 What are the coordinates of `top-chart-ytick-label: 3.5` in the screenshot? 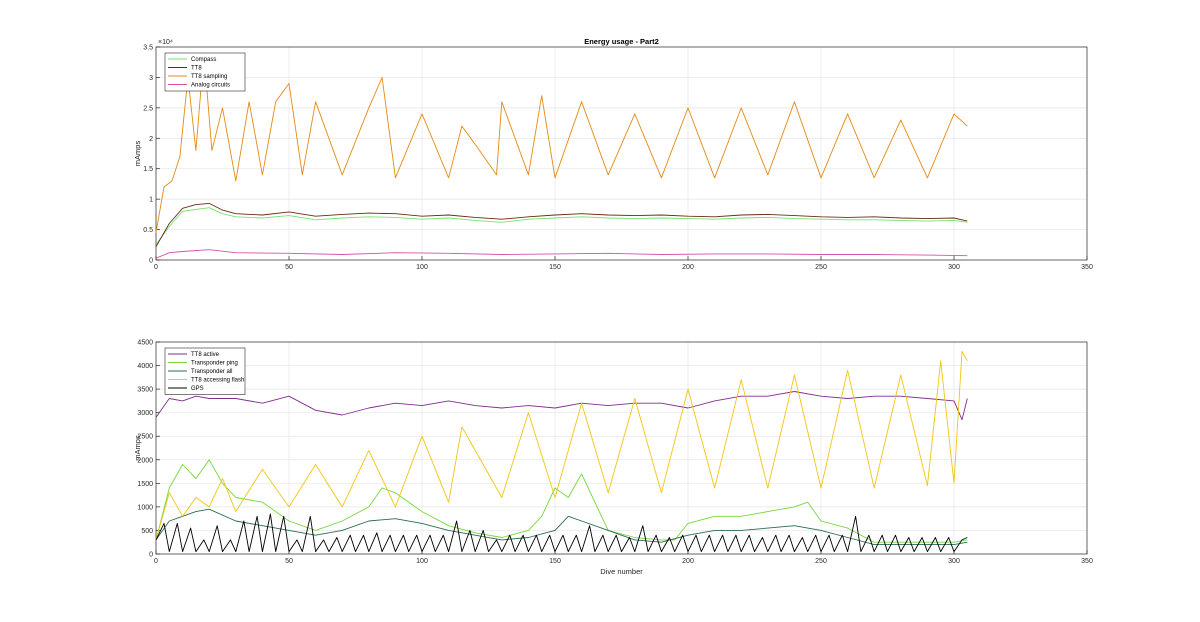 It's located at (148, 48).